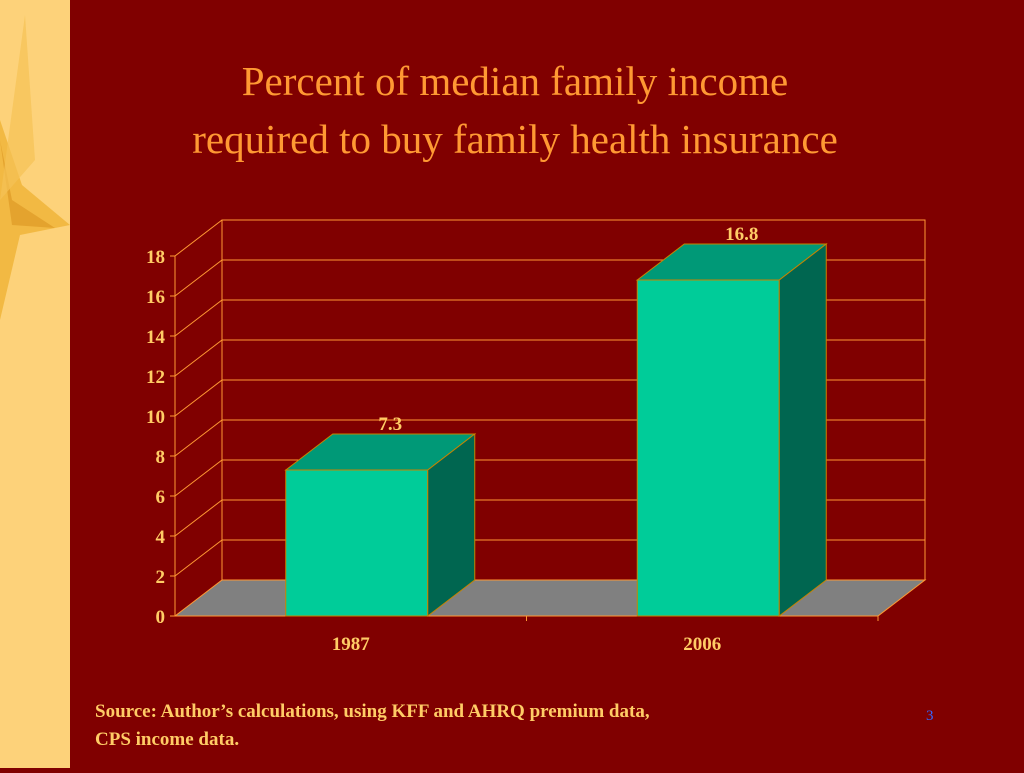 Image resolution: width=1024 pixels, height=773 pixels. What do you see at coordinates (351, 644) in the screenshot?
I see `x-tick-label: 1987` at bounding box center [351, 644].